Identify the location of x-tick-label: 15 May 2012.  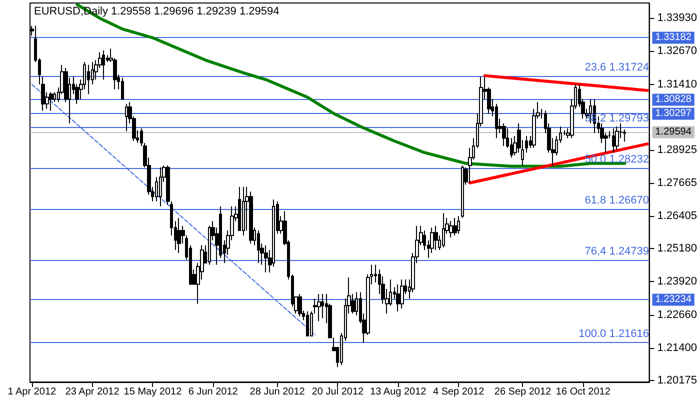
(153, 392).